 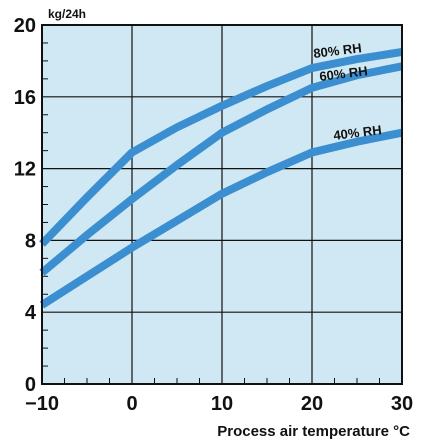 I want to click on series-label-3: 40% RH, so click(x=358, y=132).